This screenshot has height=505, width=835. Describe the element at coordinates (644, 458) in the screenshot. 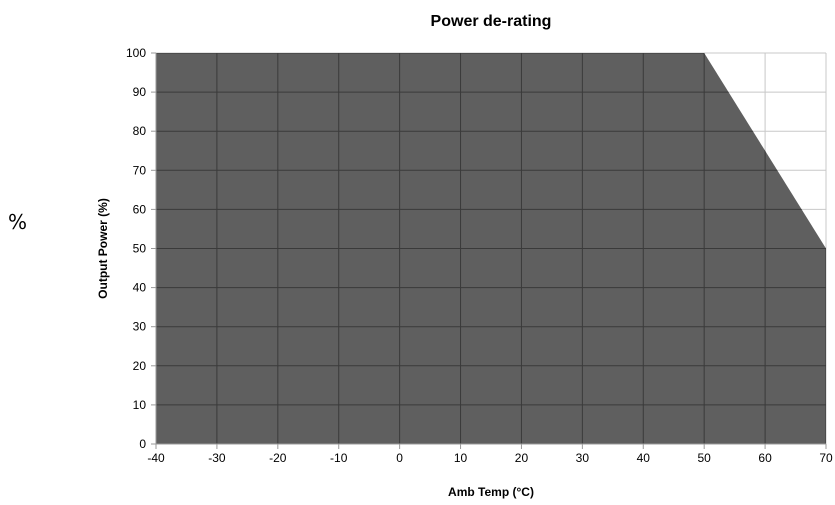

I see `x-tick-label: 40` at that location.